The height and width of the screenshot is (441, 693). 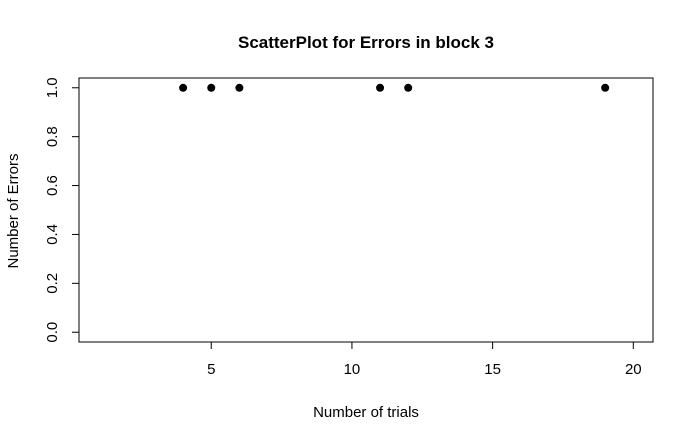 I want to click on y-tick-label: 0.2, so click(x=52, y=283).